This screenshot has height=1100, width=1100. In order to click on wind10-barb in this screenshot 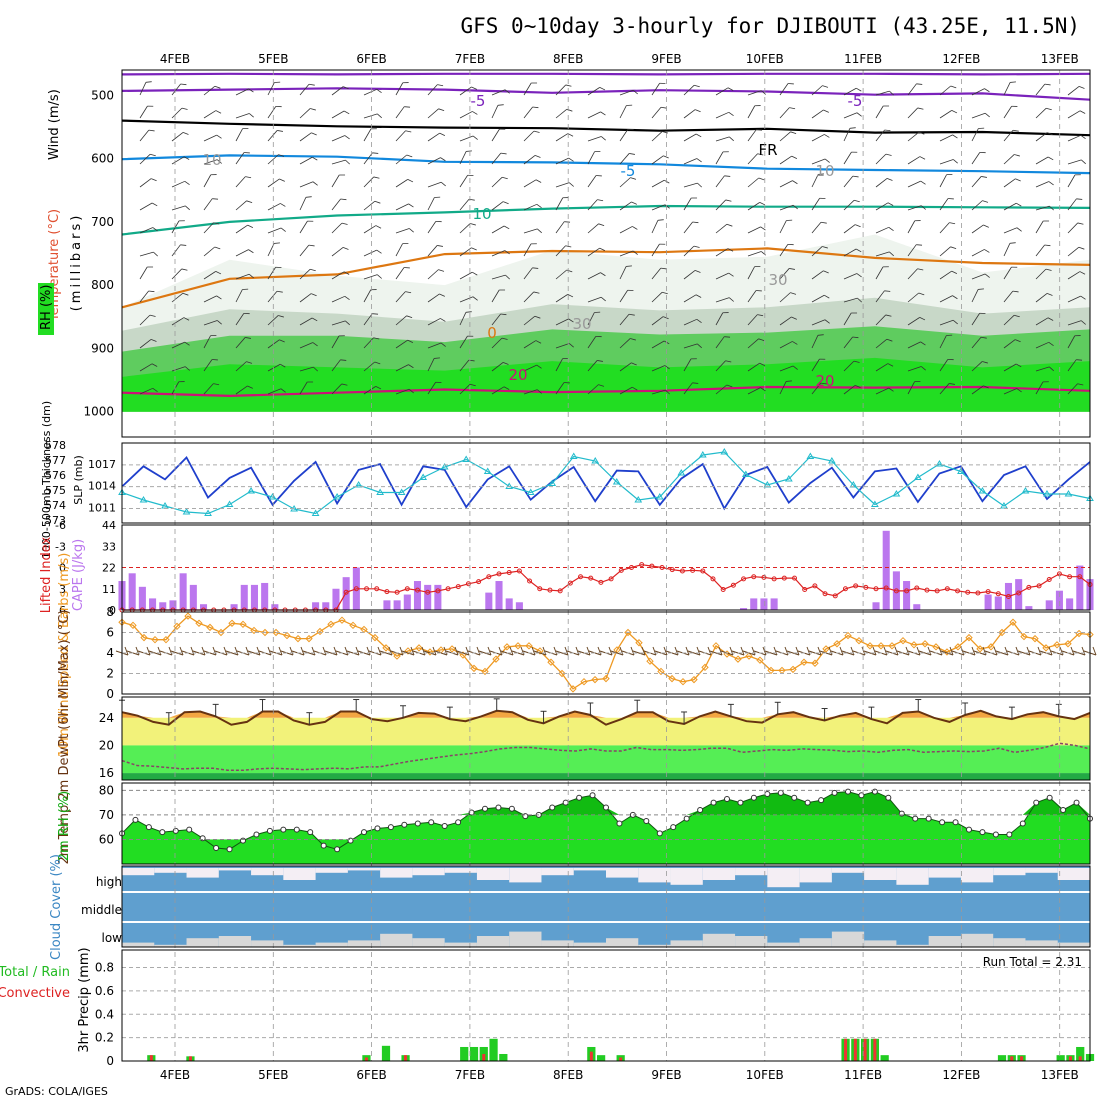, I will do `click(980, 653)`.